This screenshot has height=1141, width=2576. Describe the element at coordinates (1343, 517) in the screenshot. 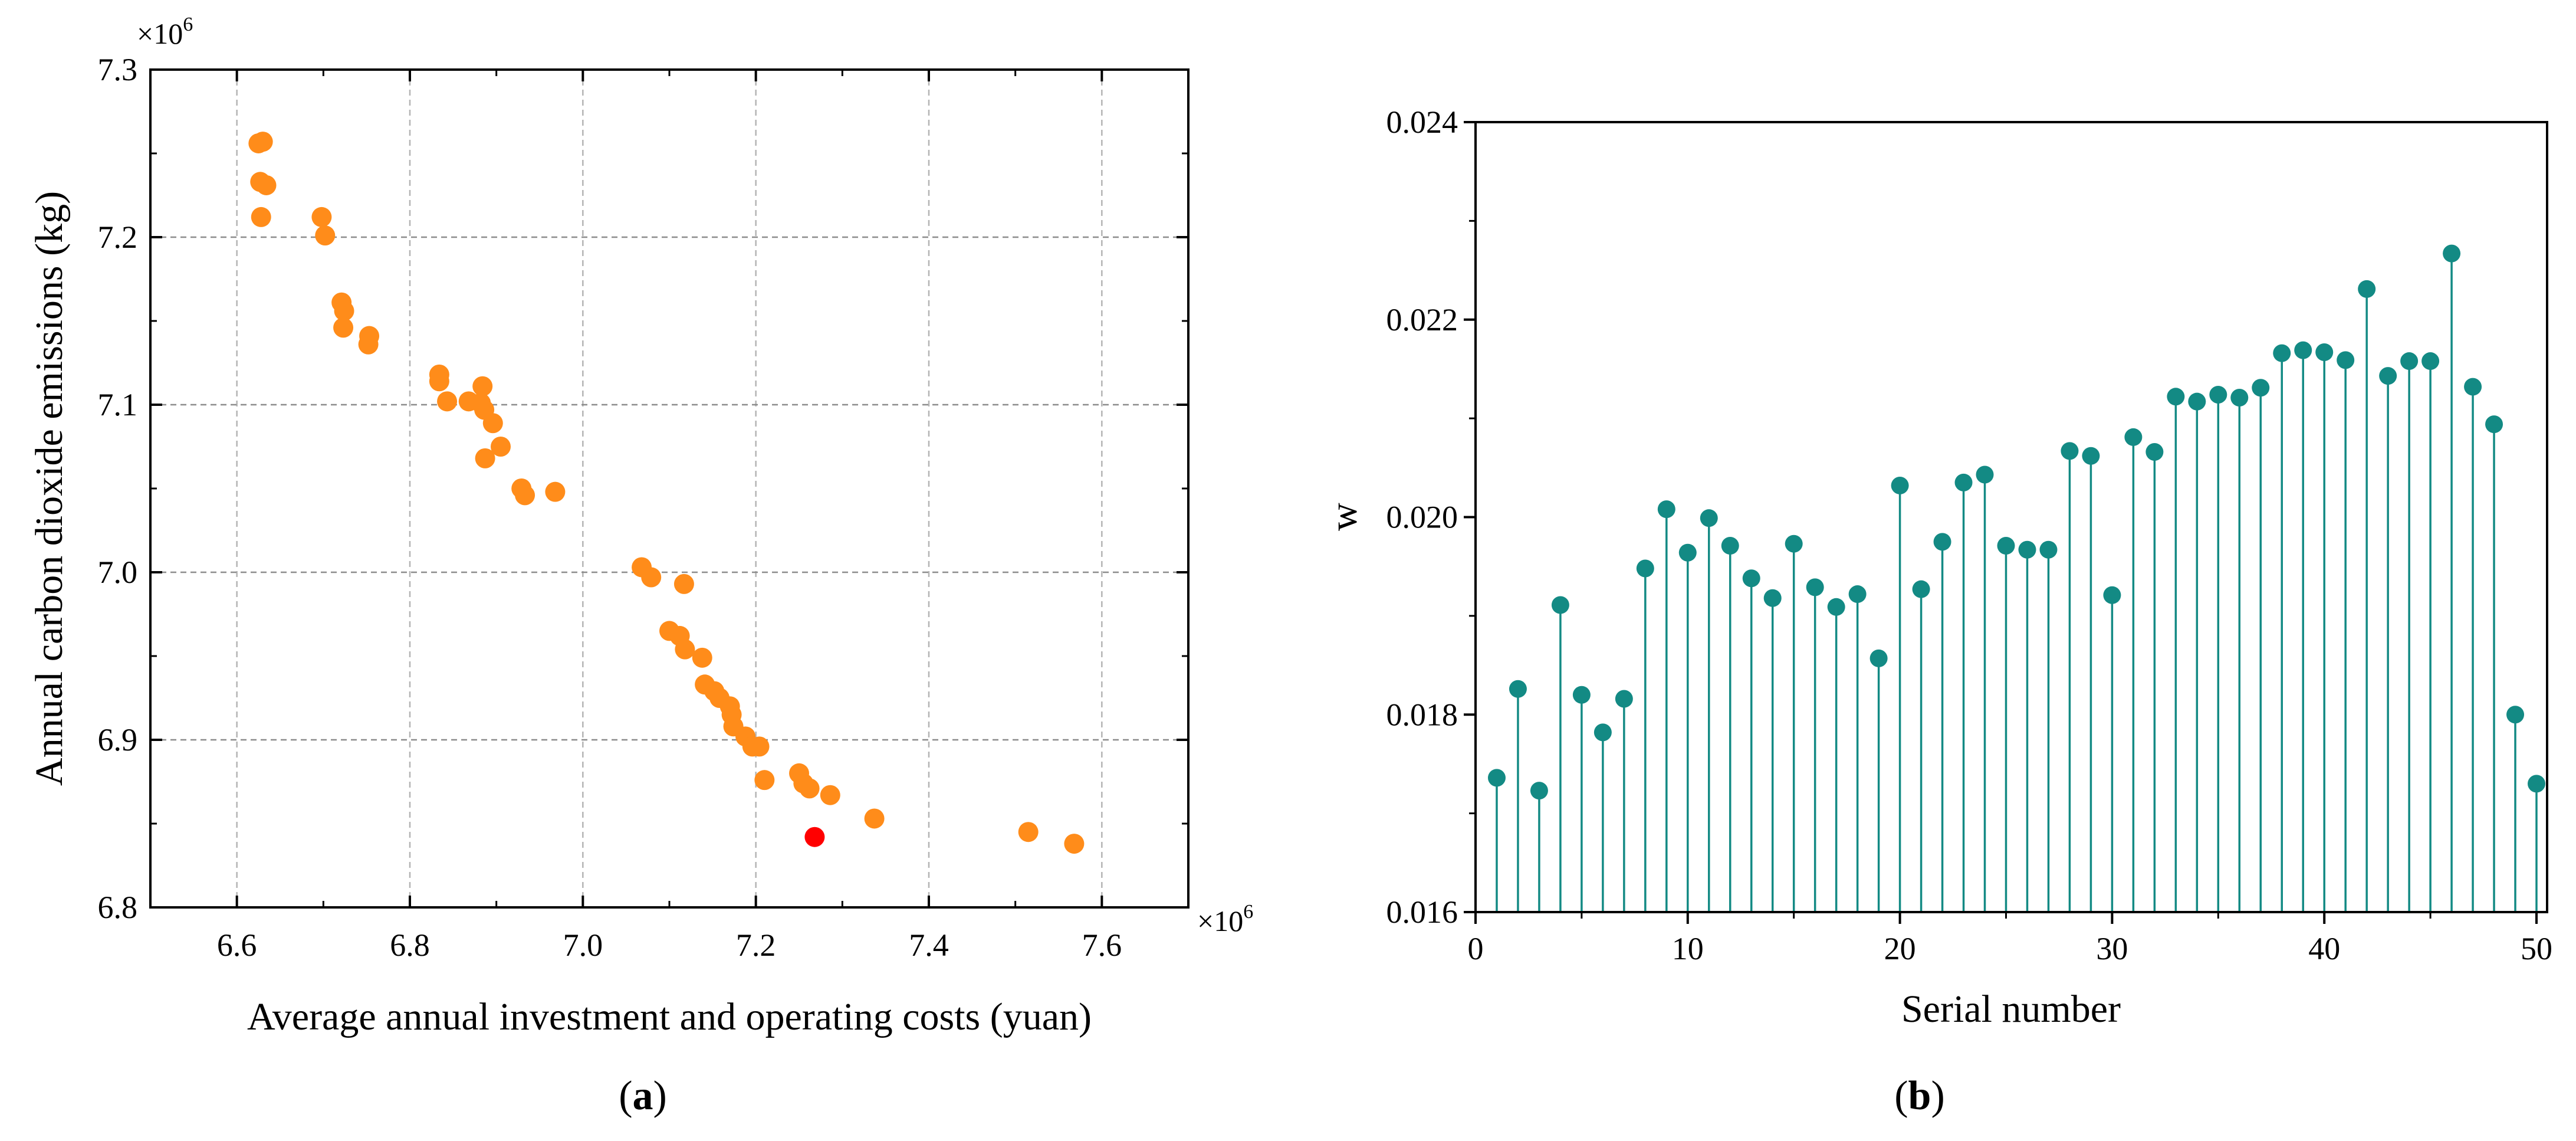

I see `panel-b-y-axis-label: w` at that location.